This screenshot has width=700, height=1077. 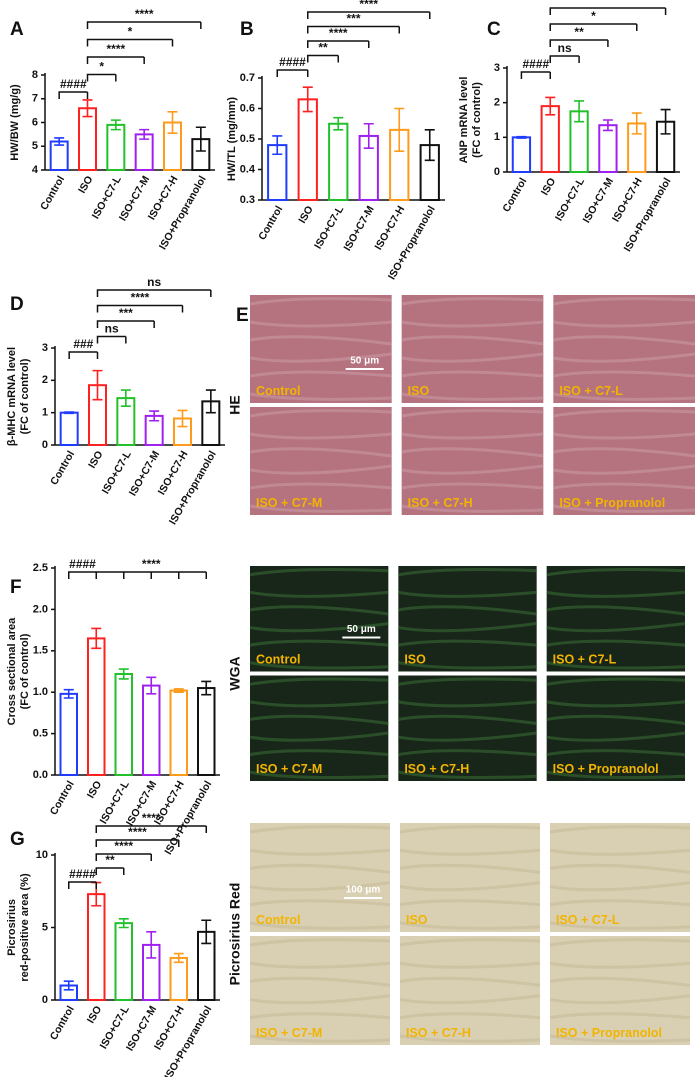 What do you see at coordinates (248, 169) in the screenshot?
I see `y-tick-label: 0.4` at bounding box center [248, 169].